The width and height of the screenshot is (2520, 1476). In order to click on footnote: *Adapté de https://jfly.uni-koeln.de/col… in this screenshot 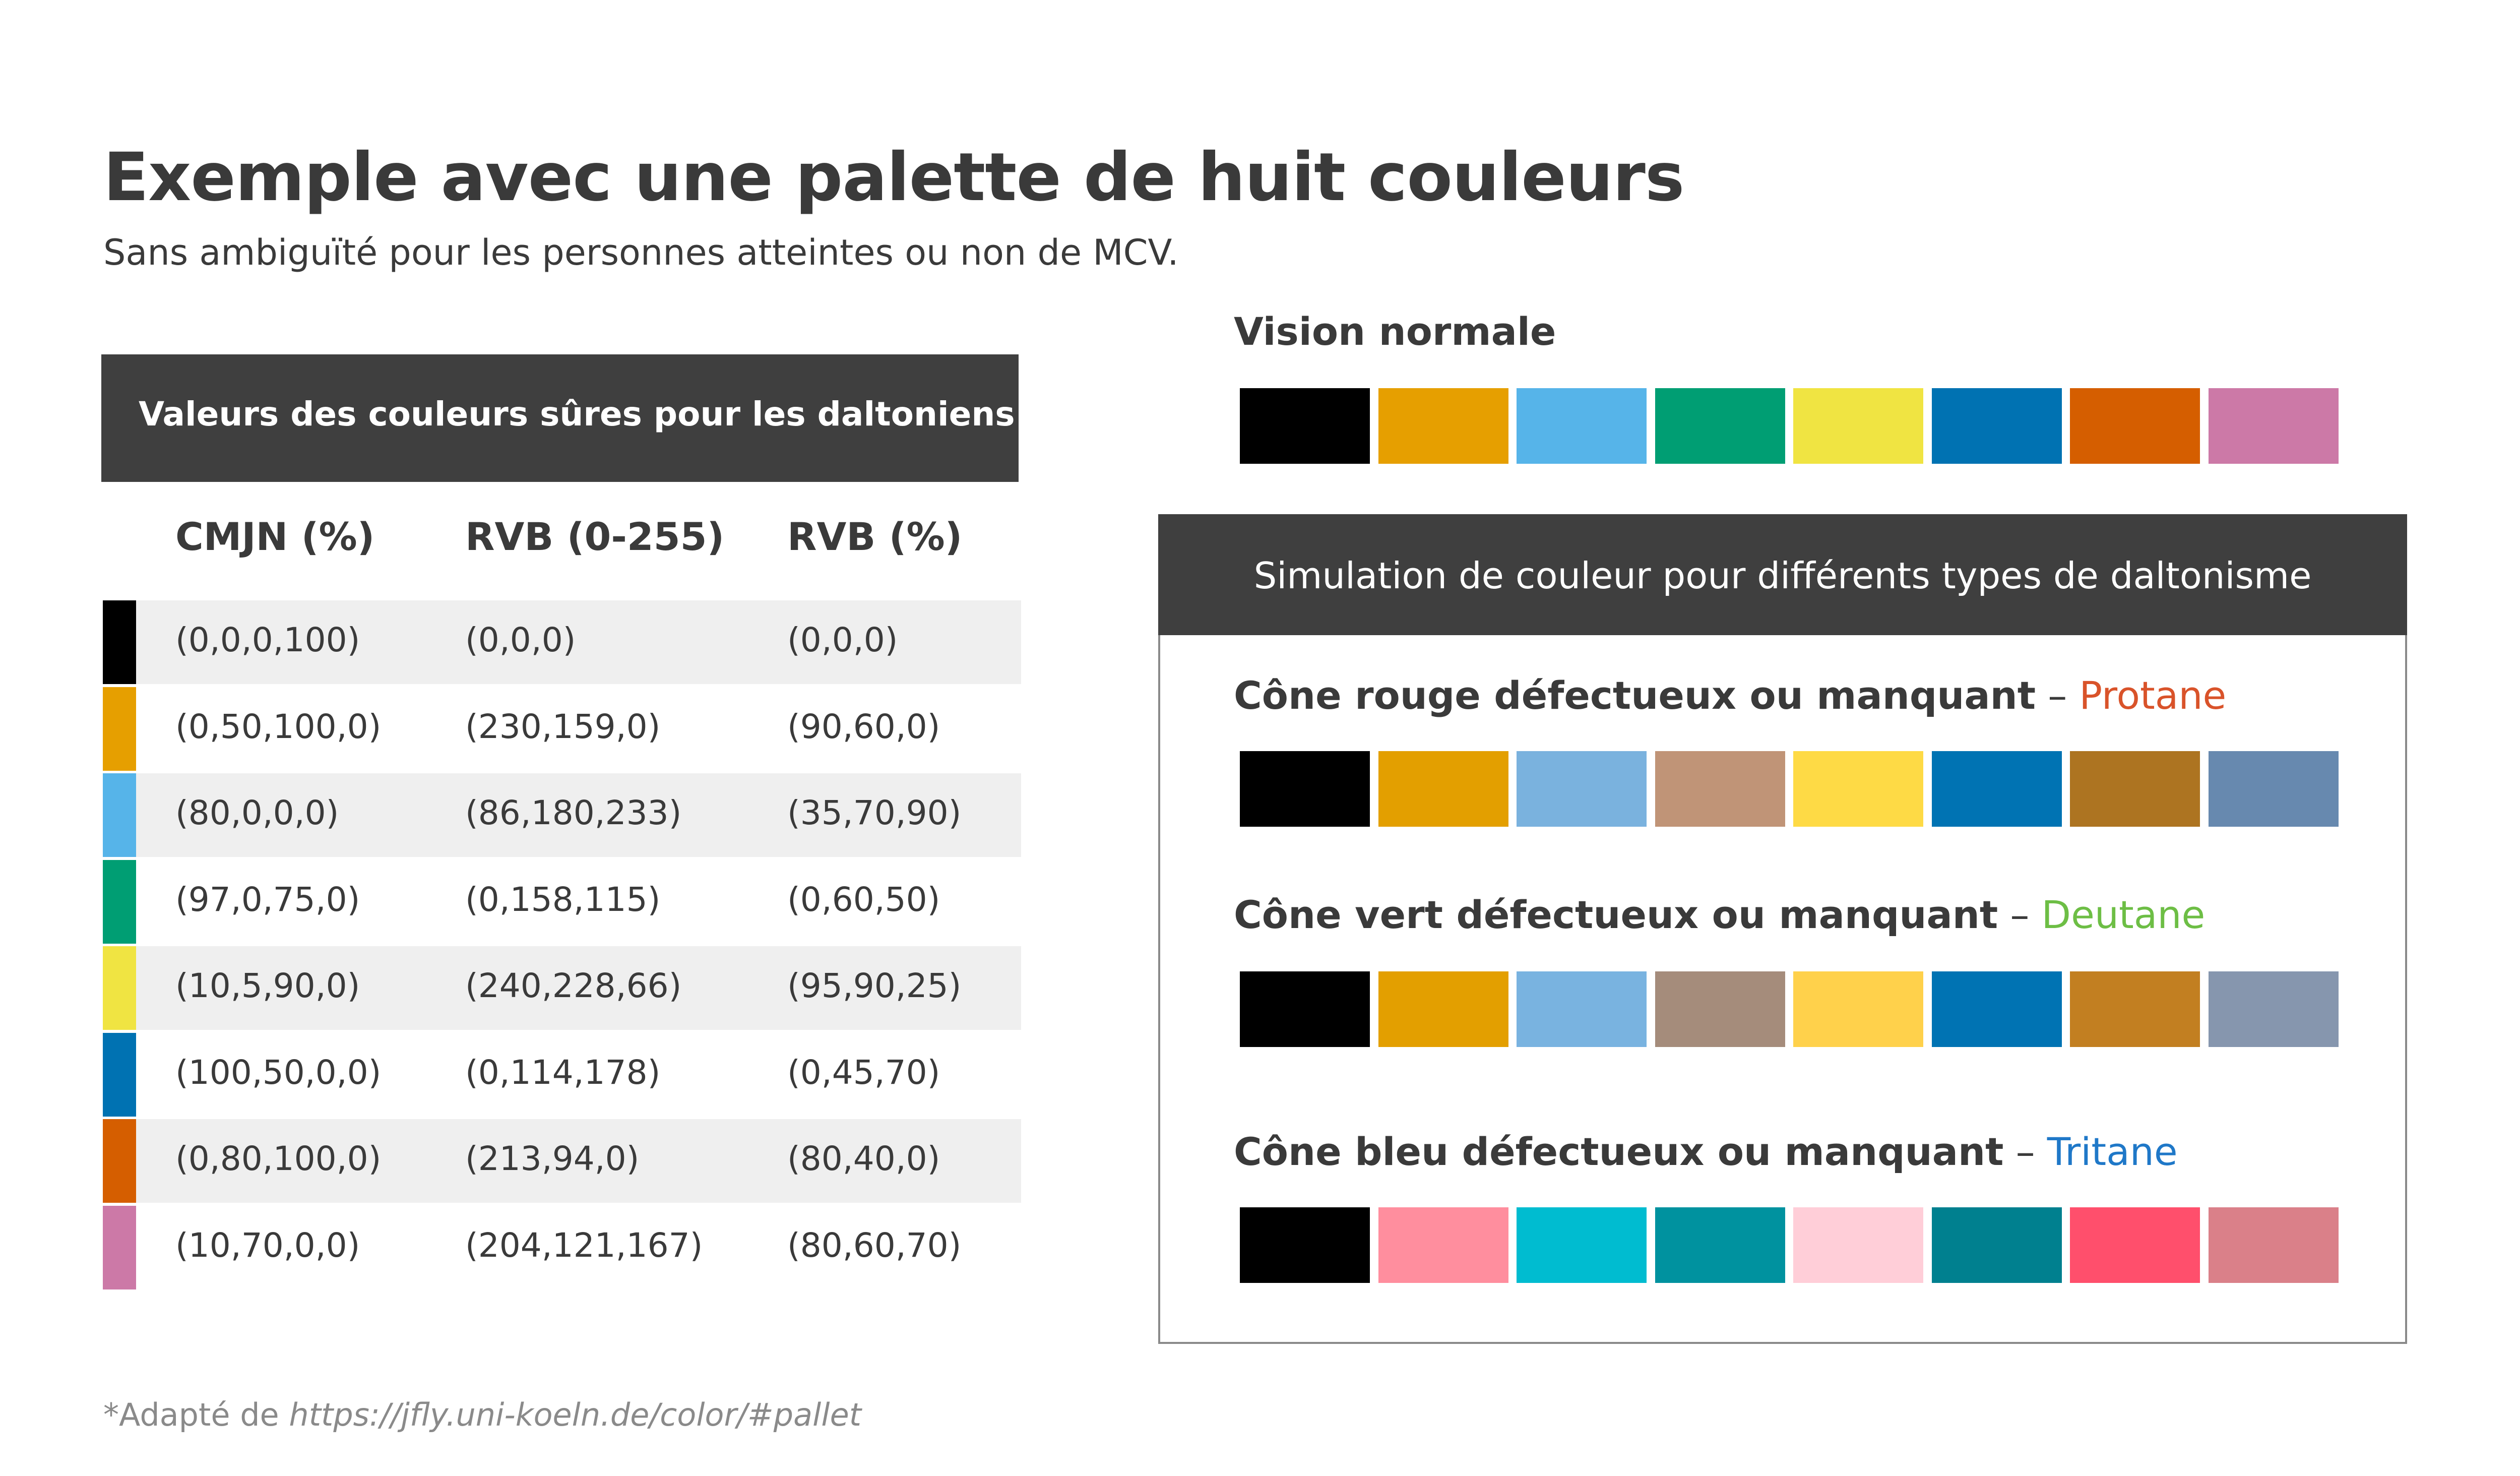, I will do `click(482, 1414)`.